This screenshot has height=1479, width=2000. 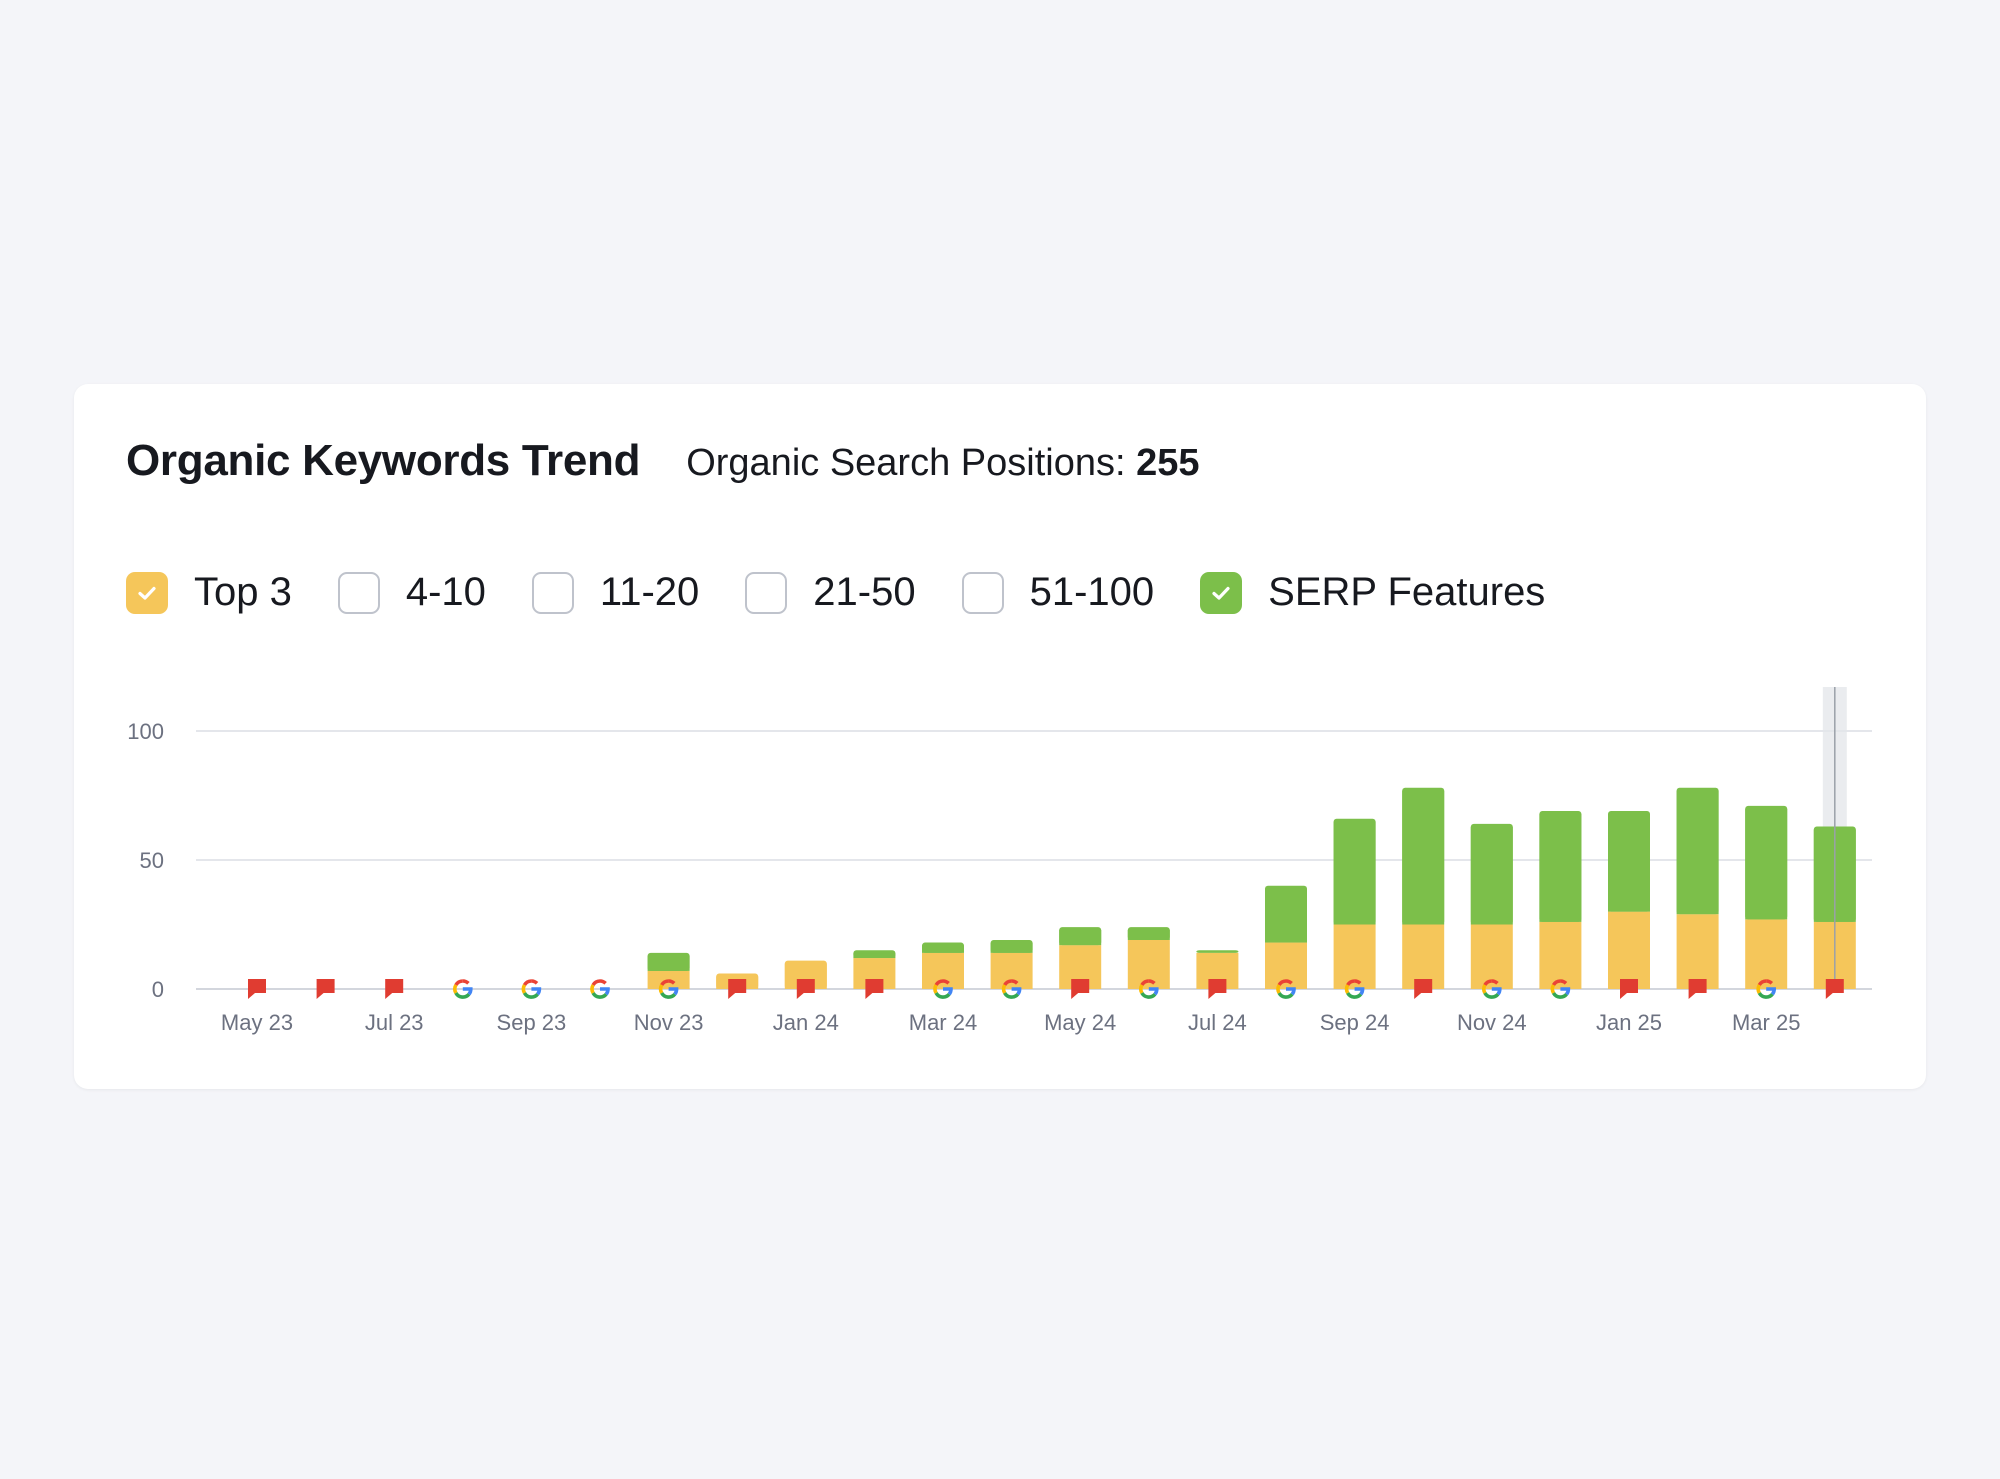 What do you see at coordinates (158, 989) in the screenshot?
I see `y-tick-label: 0` at bounding box center [158, 989].